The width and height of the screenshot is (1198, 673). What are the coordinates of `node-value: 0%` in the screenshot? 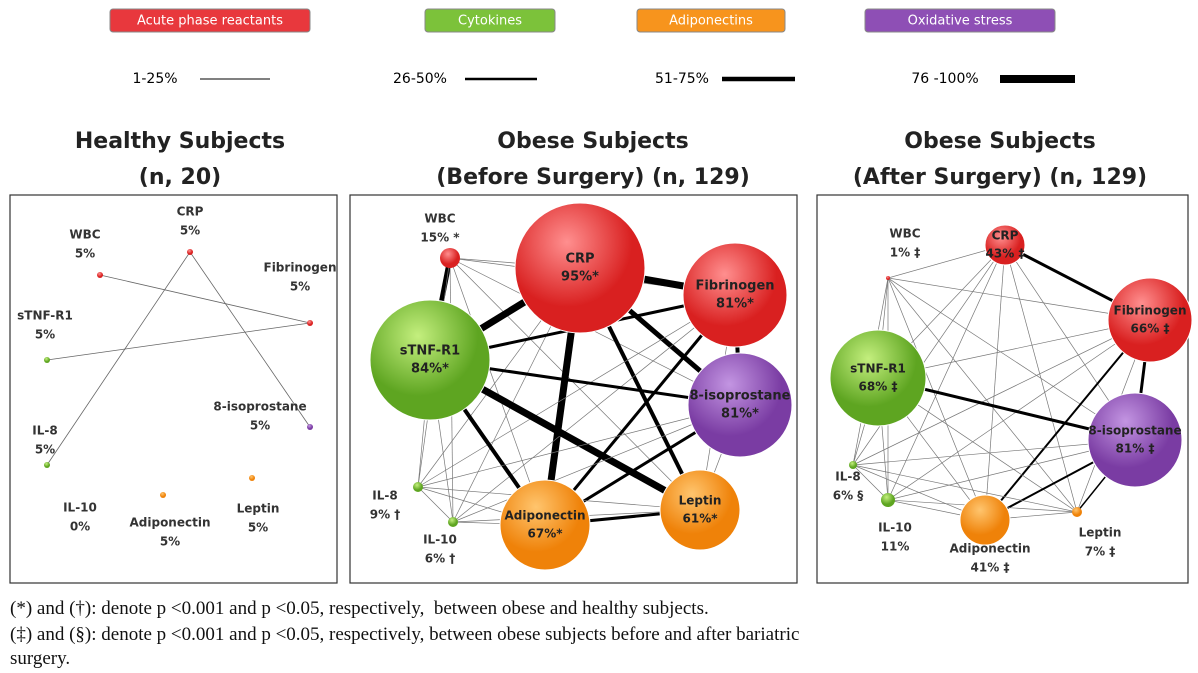 It's located at (80, 527).